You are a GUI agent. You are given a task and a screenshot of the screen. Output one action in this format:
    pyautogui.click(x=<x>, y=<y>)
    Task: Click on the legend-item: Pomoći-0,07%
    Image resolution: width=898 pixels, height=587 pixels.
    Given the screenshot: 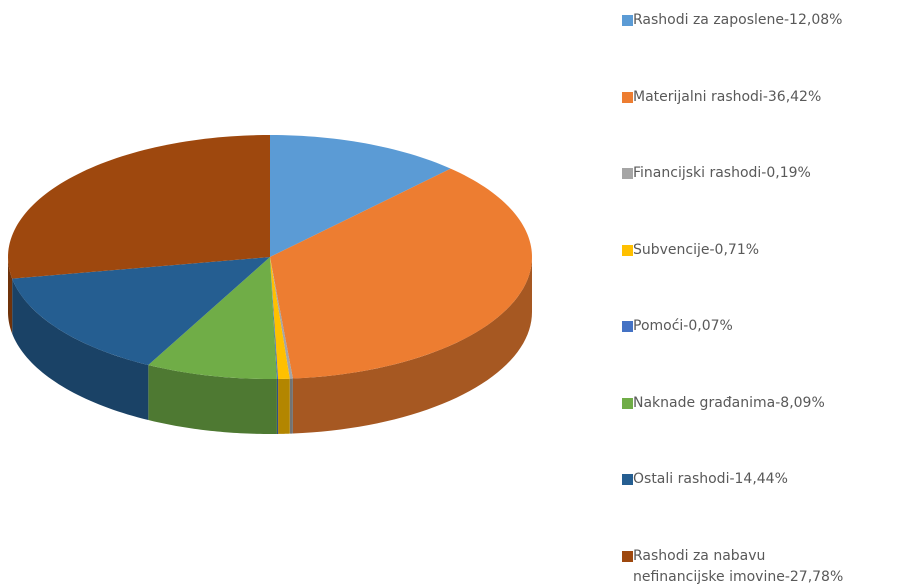 What is the action you would take?
    pyautogui.click(x=677, y=326)
    